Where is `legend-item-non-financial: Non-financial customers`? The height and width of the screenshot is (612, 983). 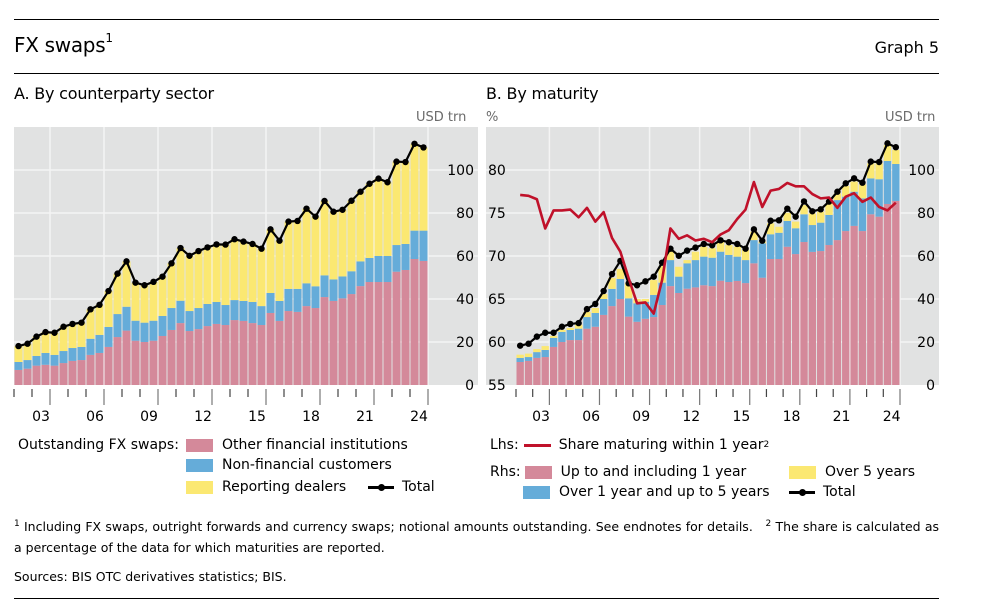
legend-item-non-financial: Non-financial customers is located at coordinates (289, 465).